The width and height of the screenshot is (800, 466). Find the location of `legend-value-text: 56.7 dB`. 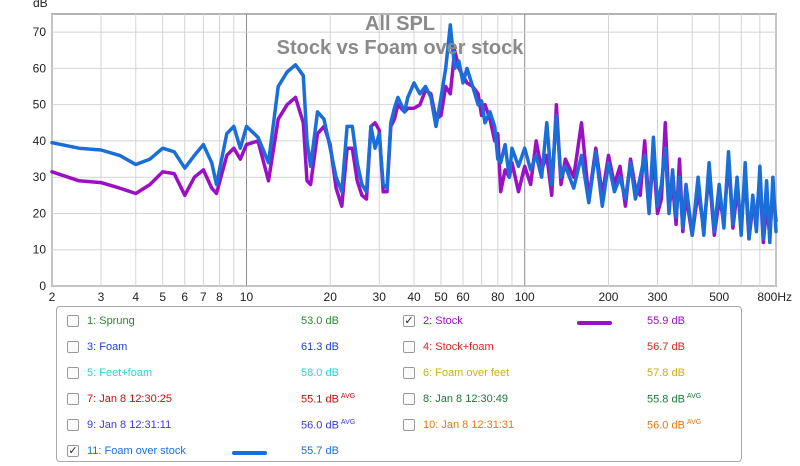

legend-value-text: 56.7 dB is located at coordinates (666, 347).